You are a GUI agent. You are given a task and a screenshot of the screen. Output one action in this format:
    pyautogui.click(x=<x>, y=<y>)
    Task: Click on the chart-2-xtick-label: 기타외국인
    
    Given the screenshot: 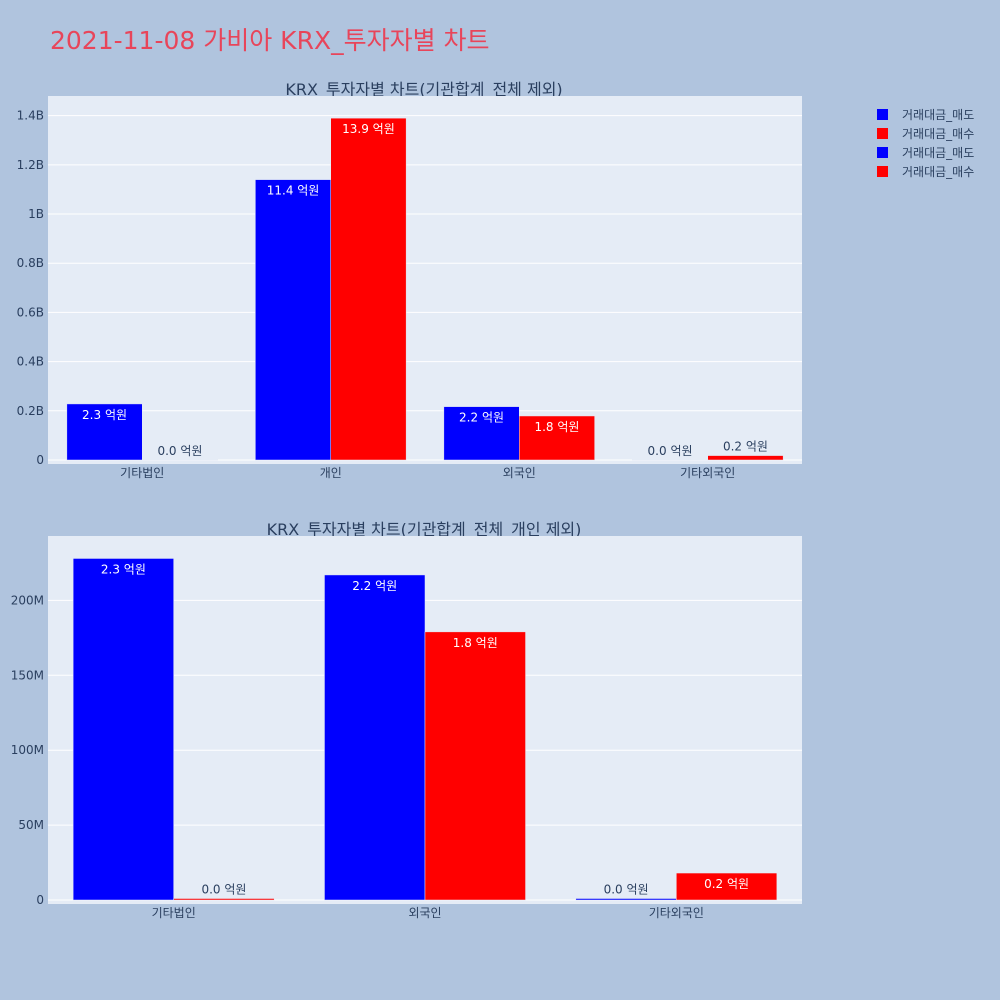 What is the action you would take?
    pyautogui.click(x=676, y=913)
    